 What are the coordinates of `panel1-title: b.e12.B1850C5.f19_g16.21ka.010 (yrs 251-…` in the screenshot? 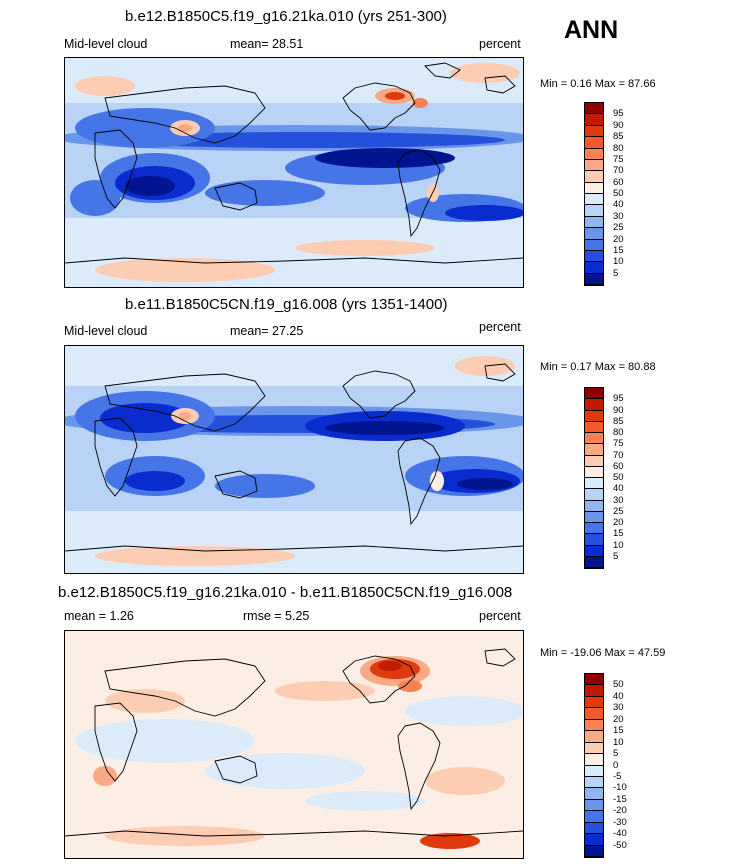 It's located at (286, 16).